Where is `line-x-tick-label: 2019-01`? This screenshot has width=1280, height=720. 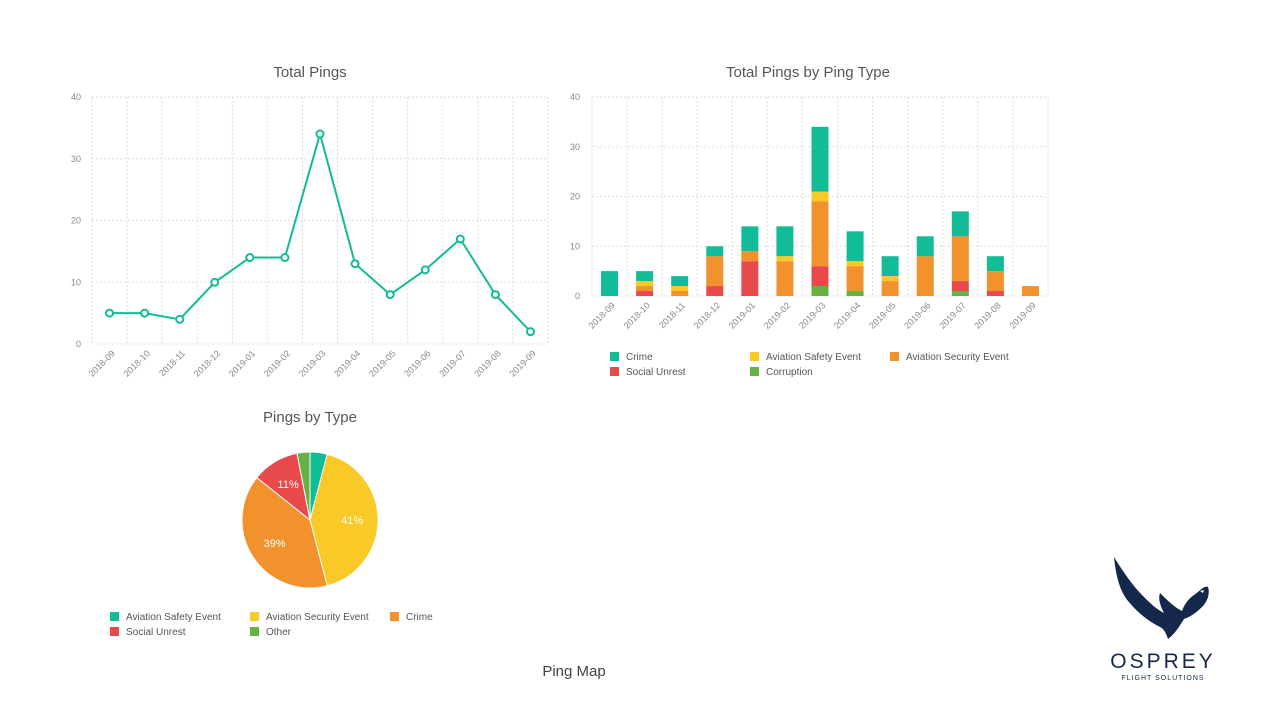 line-x-tick-label: 2019-01 is located at coordinates (242, 363).